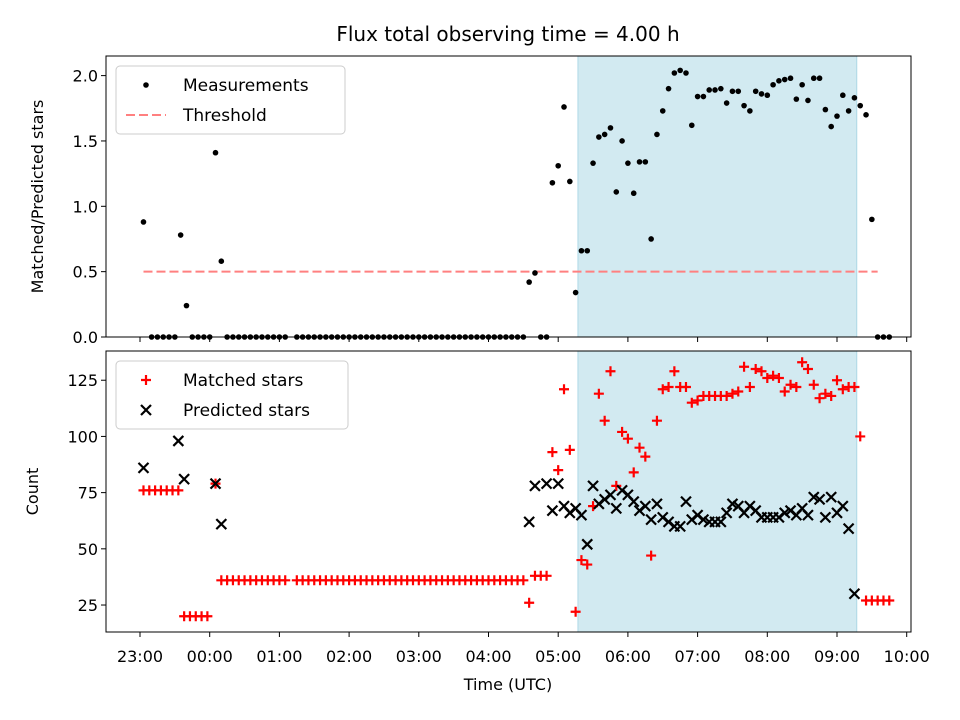 The image size is (960, 720). What do you see at coordinates (230, 100) in the screenshot?
I see `ratio-legend: Measurements Threshold` at bounding box center [230, 100].